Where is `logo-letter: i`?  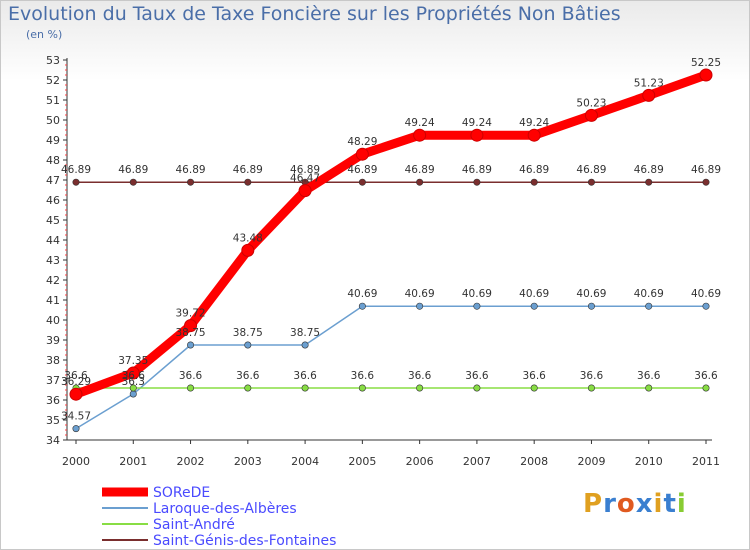 logo-letter: i is located at coordinates (658, 504).